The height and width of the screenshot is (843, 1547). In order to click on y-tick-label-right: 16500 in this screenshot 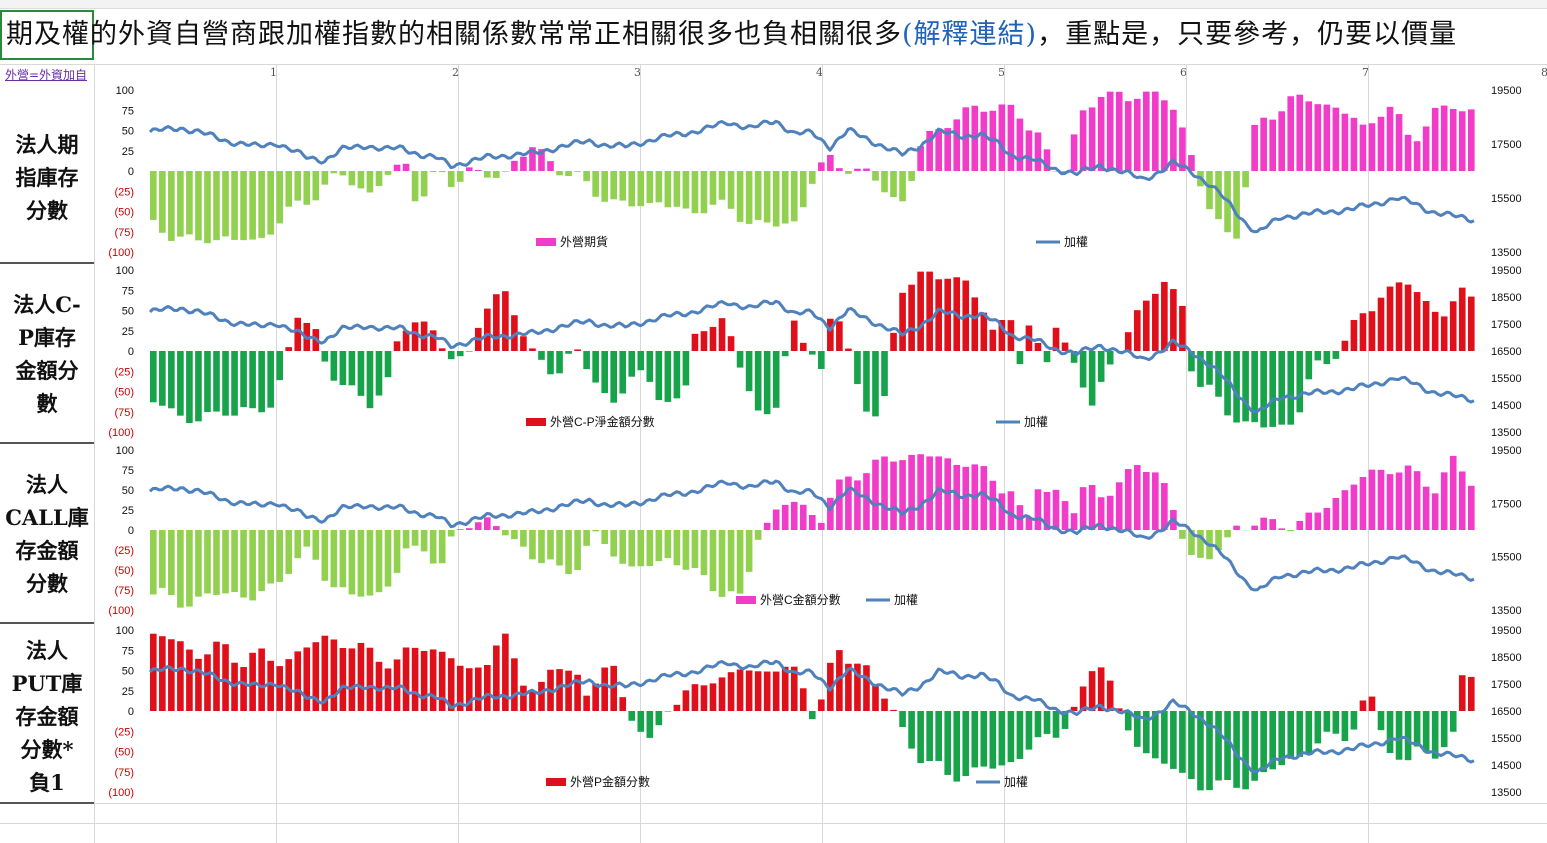, I will do `click(1506, 352)`.